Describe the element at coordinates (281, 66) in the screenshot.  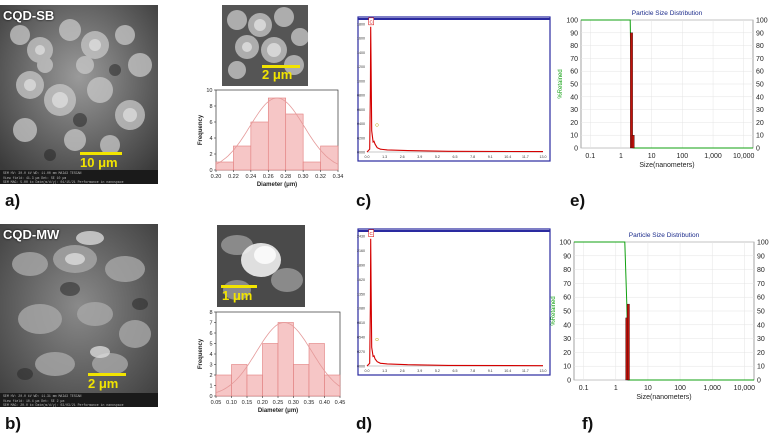
I see `scale-bar-sb-inset` at that location.